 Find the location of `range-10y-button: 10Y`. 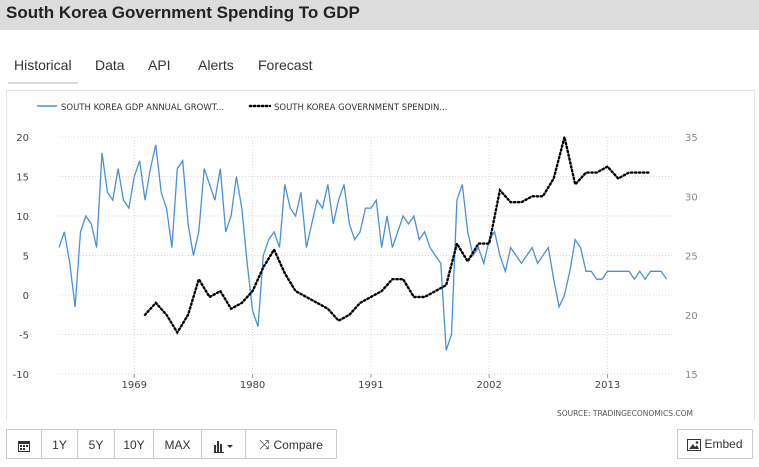

range-10y-button: 10Y is located at coordinates (134, 444).